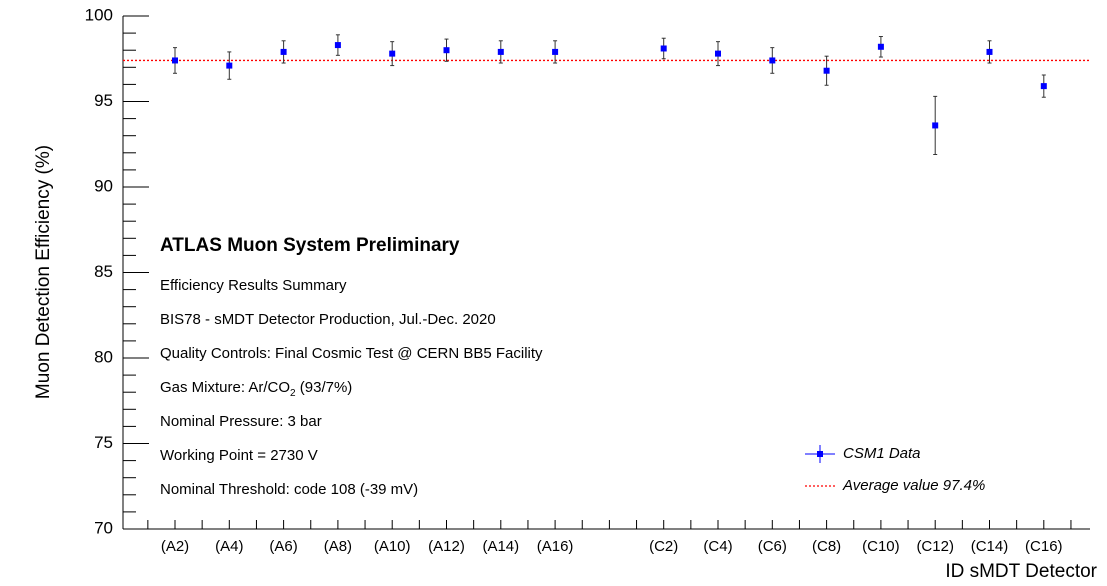 The image size is (1107, 586). I want to click on y-tick-label: 95, so click(103, 100).